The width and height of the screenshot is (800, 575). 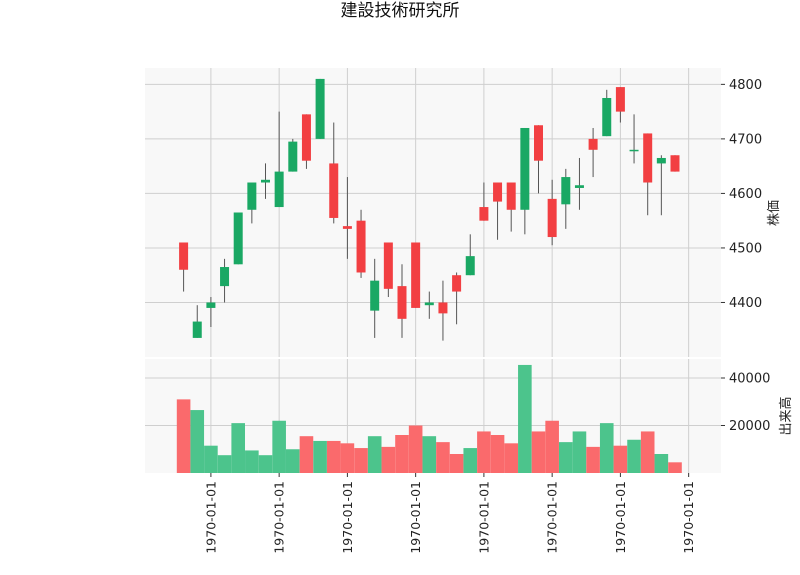 I want to click on price-axis-label: 株価, so click(x=774, y=213).